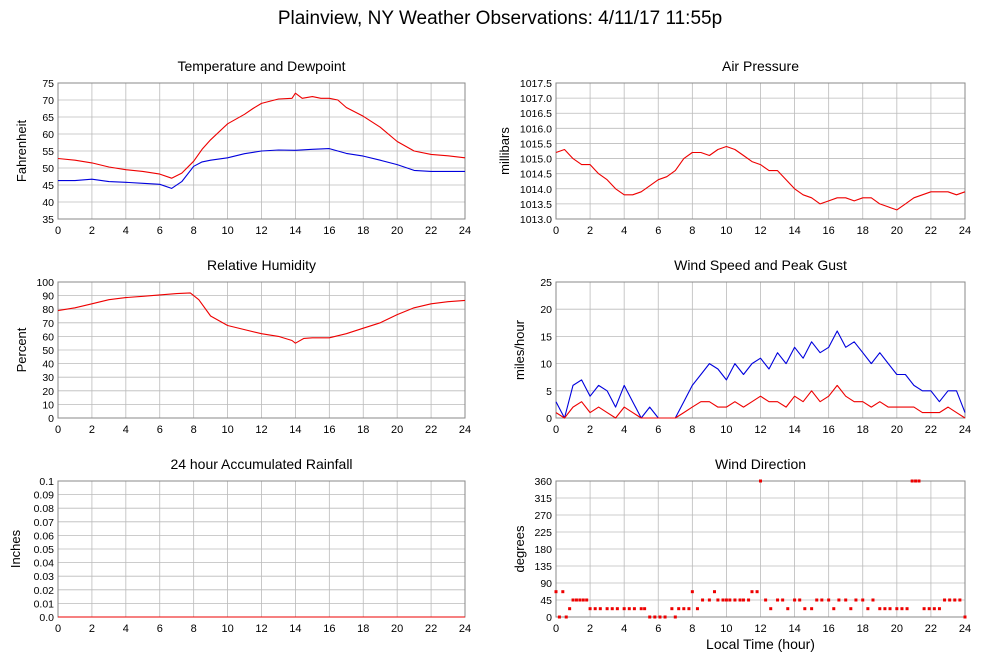 This screenshot has height=660, width=1000. Describe the element at coordinates (863, 629) in the screenshot. I see `direction-x-tick-label: 18` at that location.